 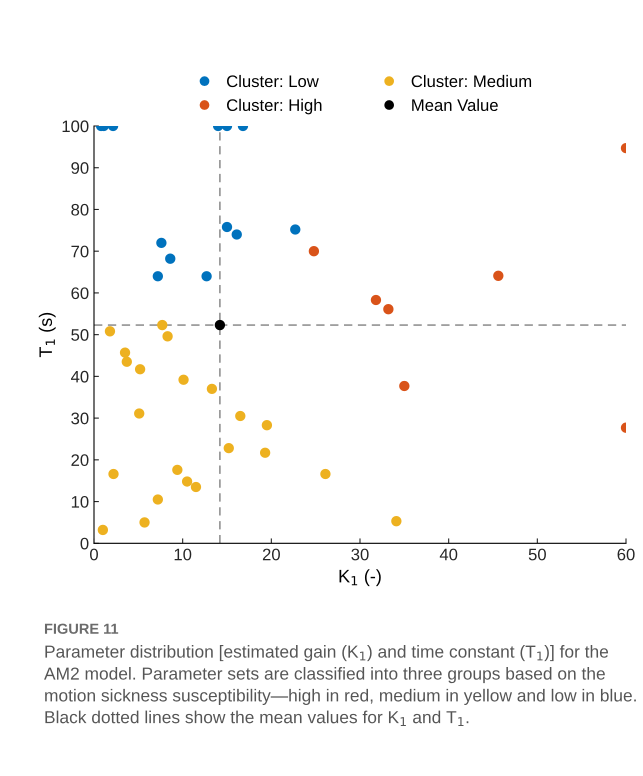 I want to click on x-axis-title: K$_{1}$ (-), so click(x=360, y=577).